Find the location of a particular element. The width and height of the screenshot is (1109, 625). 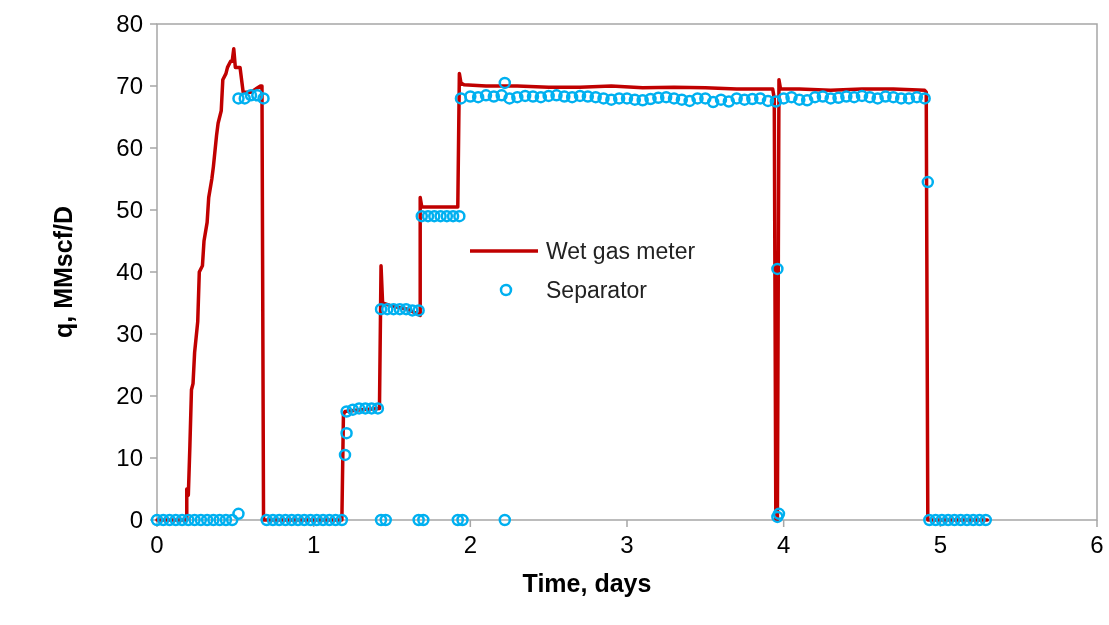

y-tick-label: 80 is located at coordinates (129, 24).